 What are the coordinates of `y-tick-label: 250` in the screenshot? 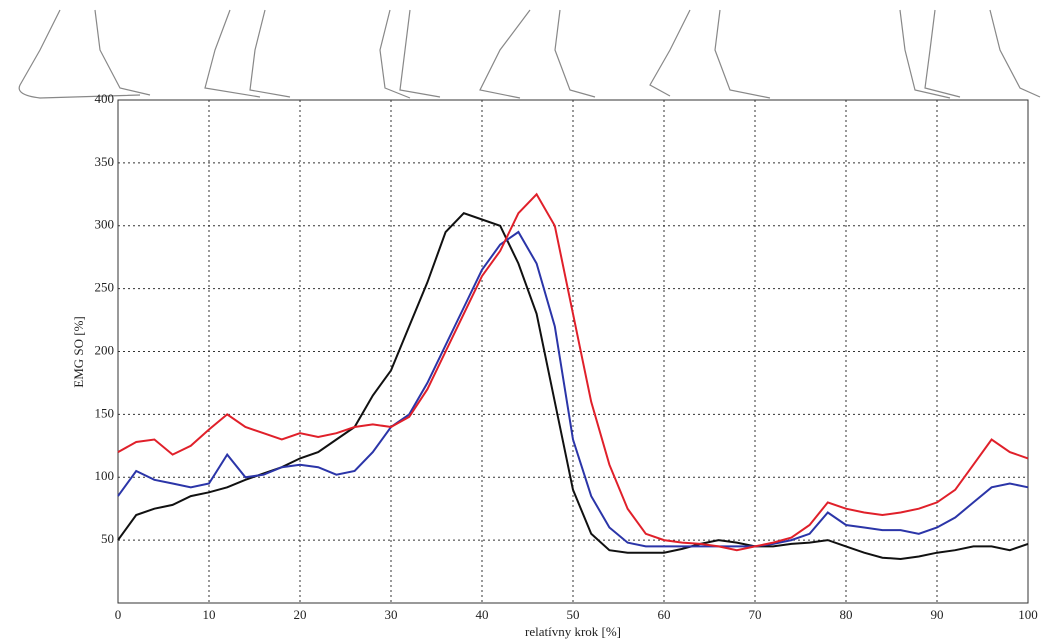 It's located at (105, 287).